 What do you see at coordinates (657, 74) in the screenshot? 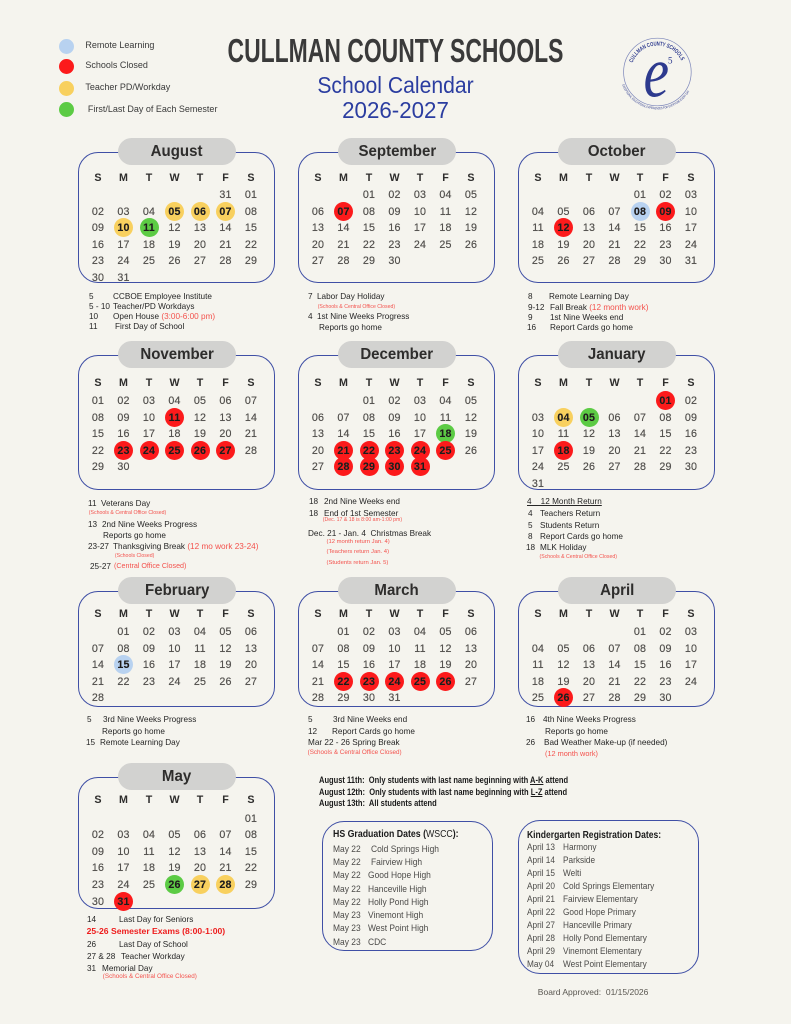
I see `svg-text: e` at bounding box center [657, 74].